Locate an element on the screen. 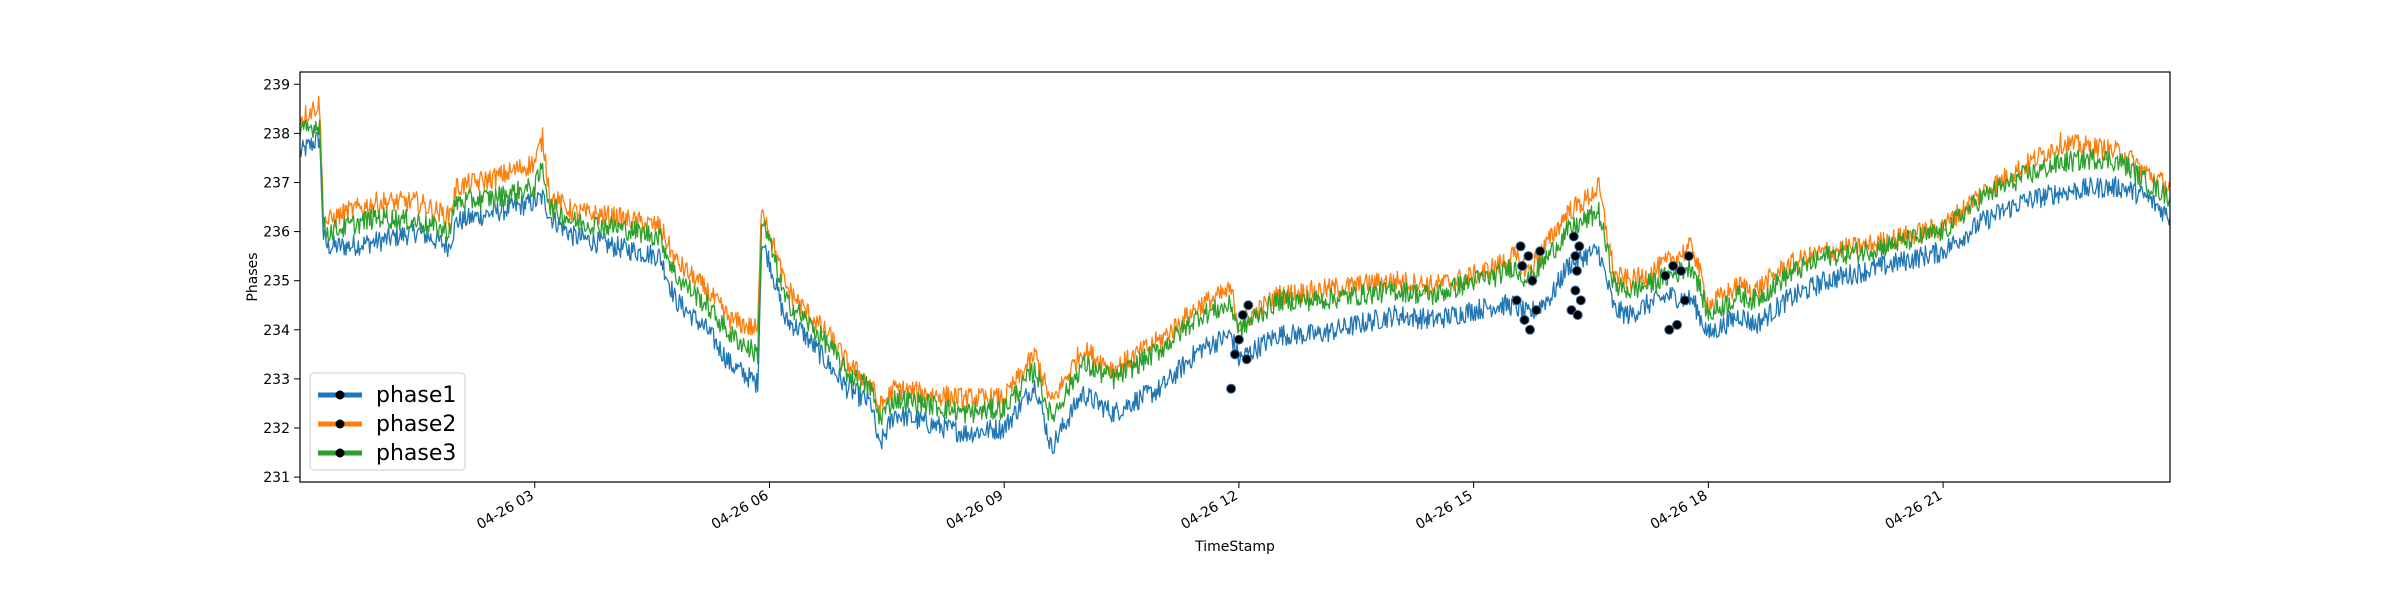 This screenshot has height=600, width=2400. legend-label-phase3: phase3 is located at coordinates (416, 453).